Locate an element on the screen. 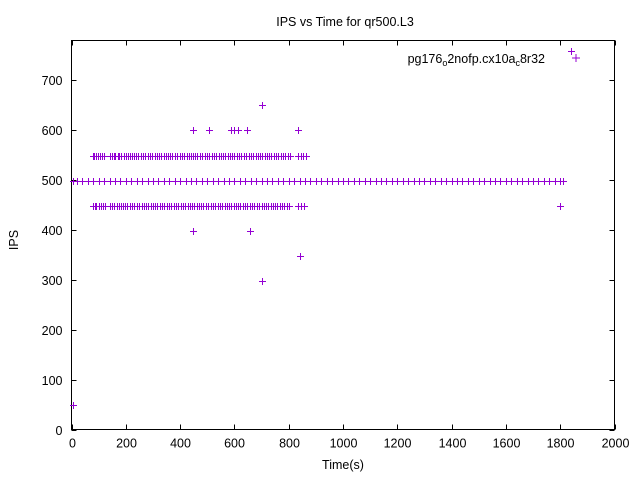 Image resolution: width=640 pixels, height=480 pixels. x-tick-label: 1800 is located at coordinates (561, 444).